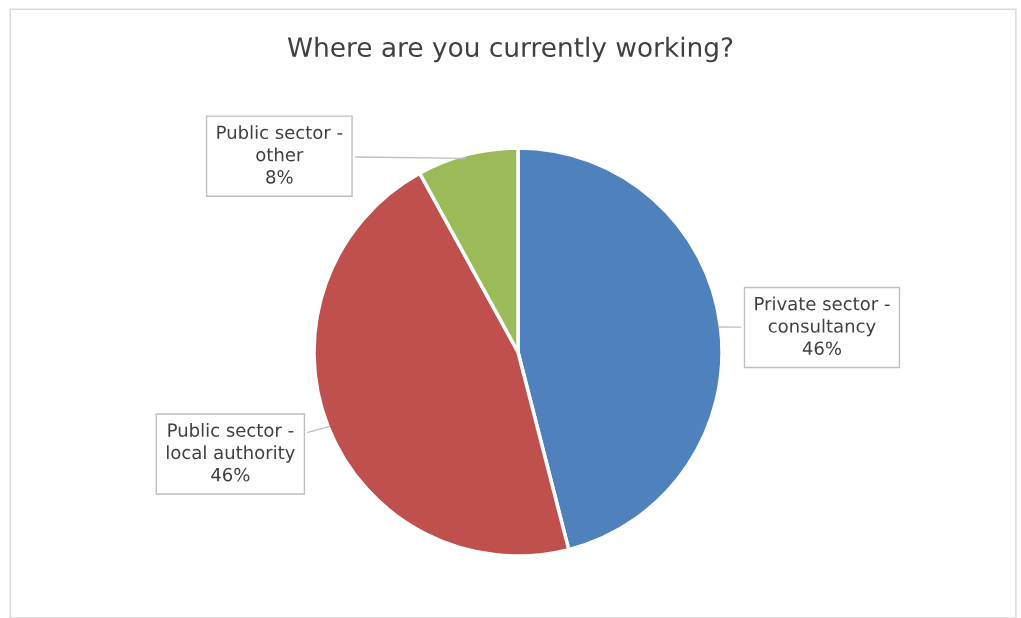  Describe the element at coordinates (510, 49) in the screenshot. I see `chart-title: Where are you currently working?` at that location.